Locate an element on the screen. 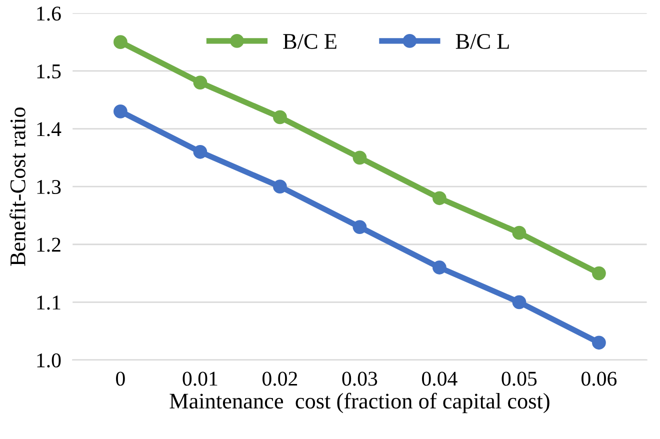 This screenshot has width=660, height=439. x-tick-label: 0 is located at coordinates (120, 379).